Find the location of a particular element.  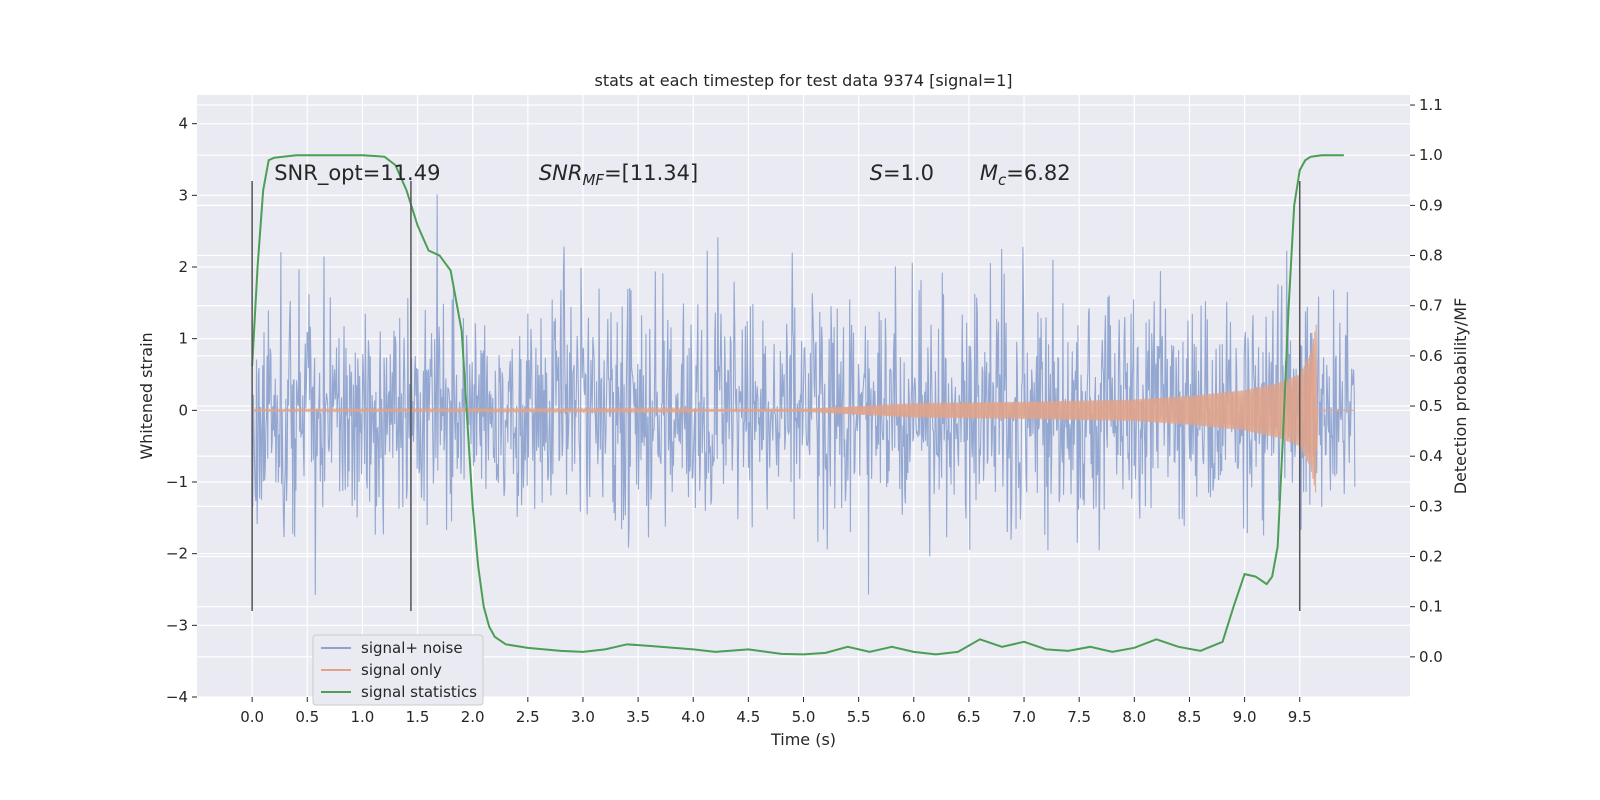

x-tick-label: 4.0 is located at coordinates (693, 717).